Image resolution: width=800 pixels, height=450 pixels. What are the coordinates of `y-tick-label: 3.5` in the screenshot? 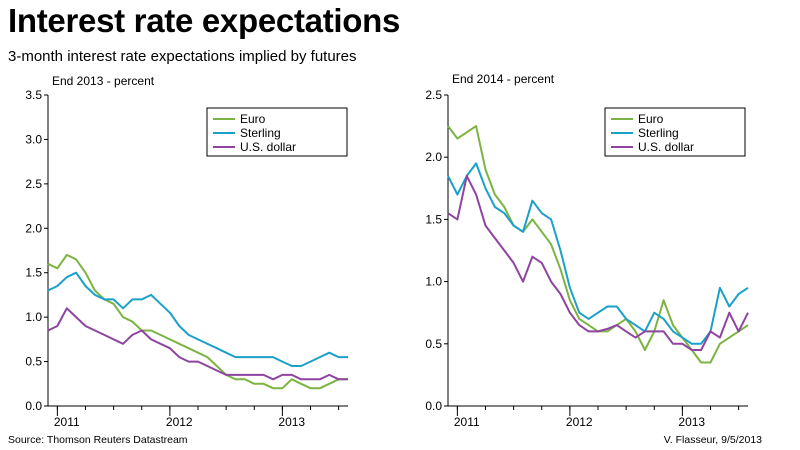 It's located at (33, 95).